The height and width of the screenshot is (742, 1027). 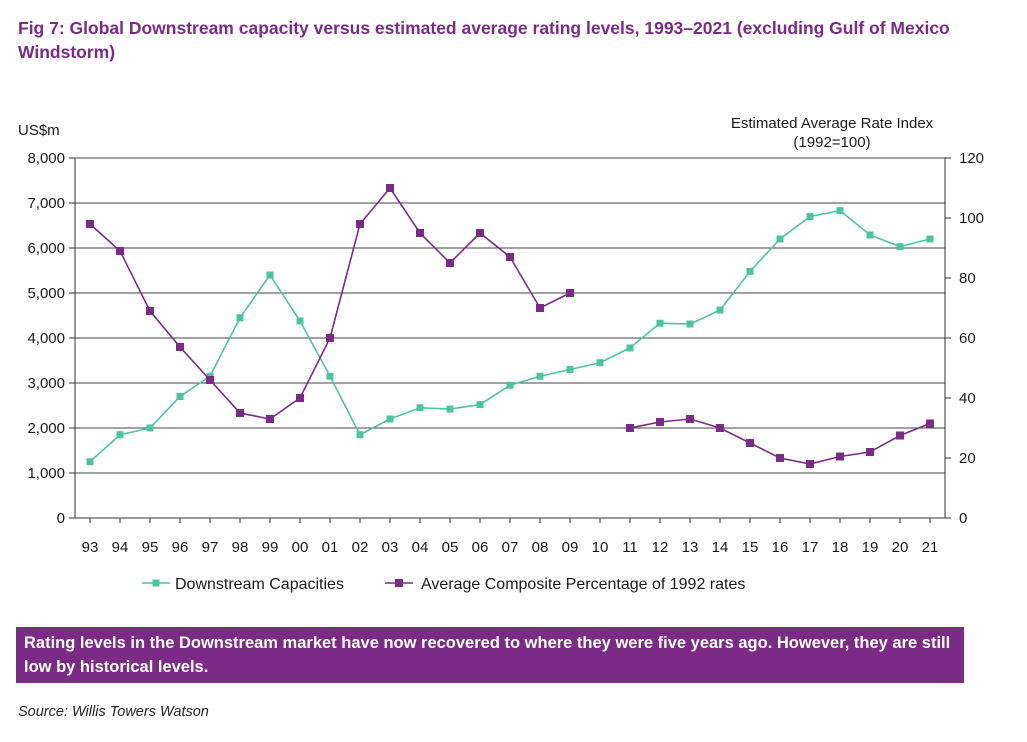 What do you see at coordinates (630, 547) in the screenshot?
I see `x-axis-tick-label: 11` at bounding box center [630, 547].